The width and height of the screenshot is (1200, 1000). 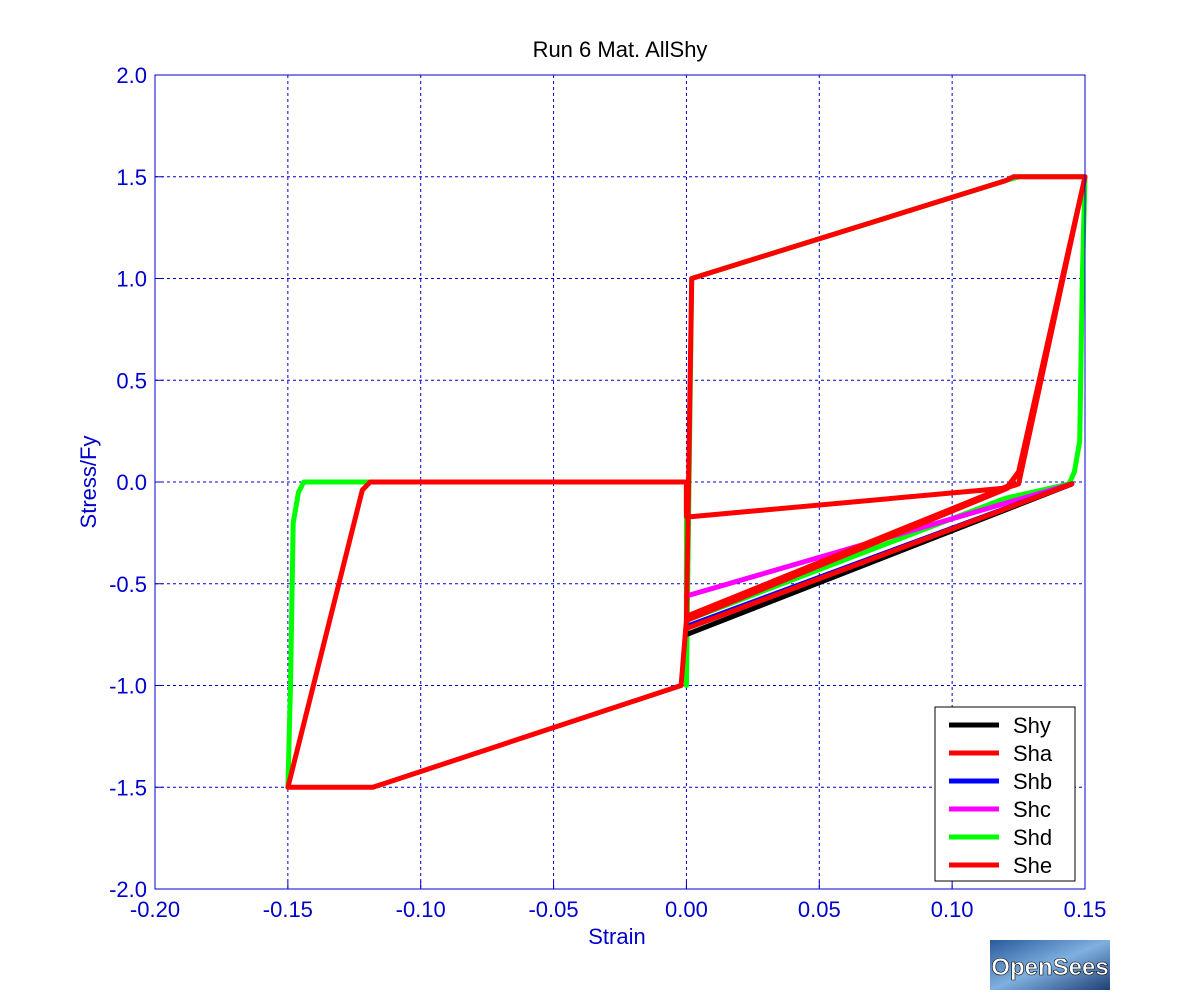 What do you see at coordinates (128, 889) in the screenshot?
I see `y-tick-label: -2.0` at bounding box center [128, 889].